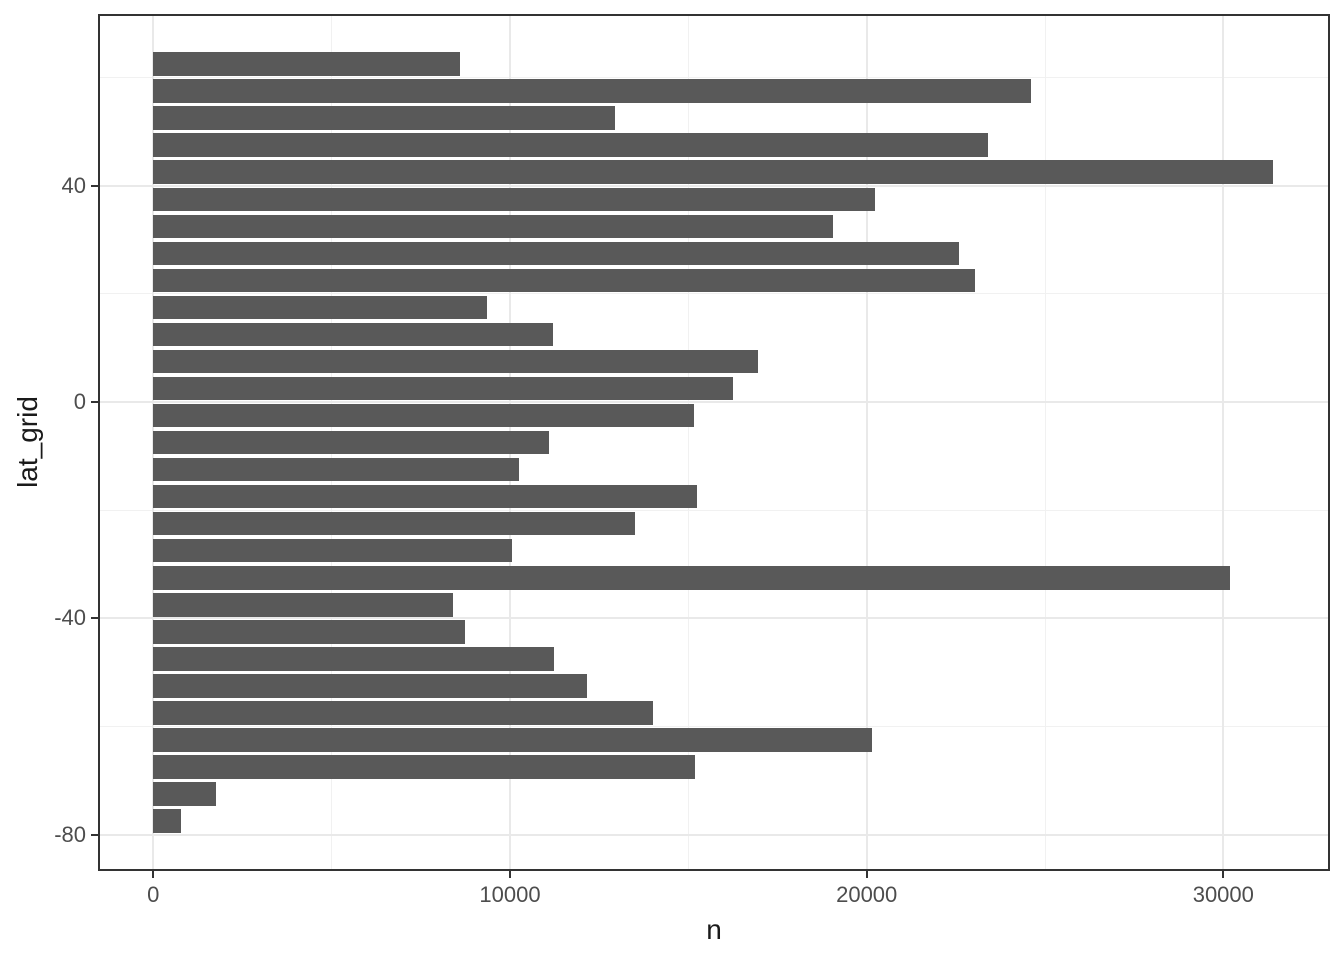  I want to click on x-tick-label: 20000, so click(867, 894).